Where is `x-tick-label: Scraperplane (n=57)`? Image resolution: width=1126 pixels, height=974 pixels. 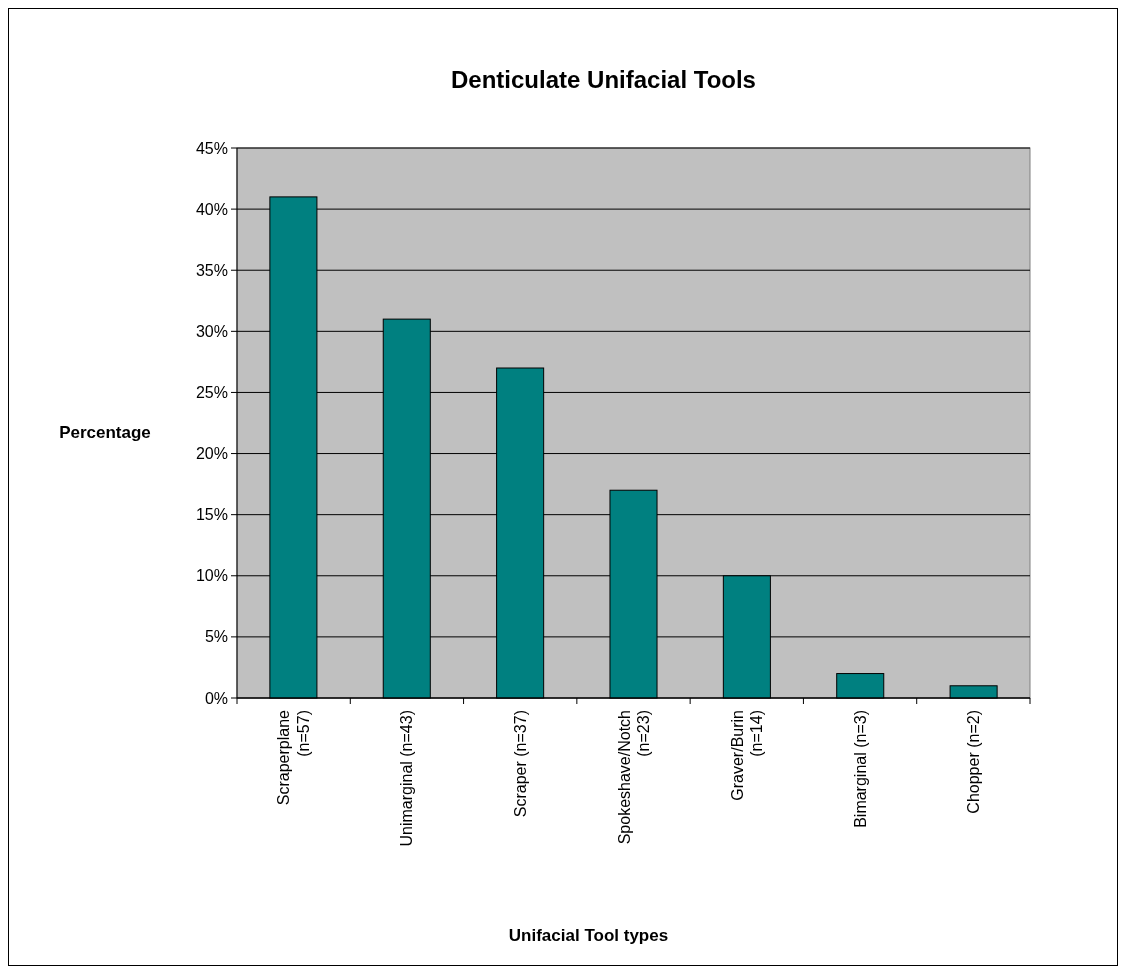
x-tick-label: Scraperplane (n=57) is located at coordinates (293, 757).